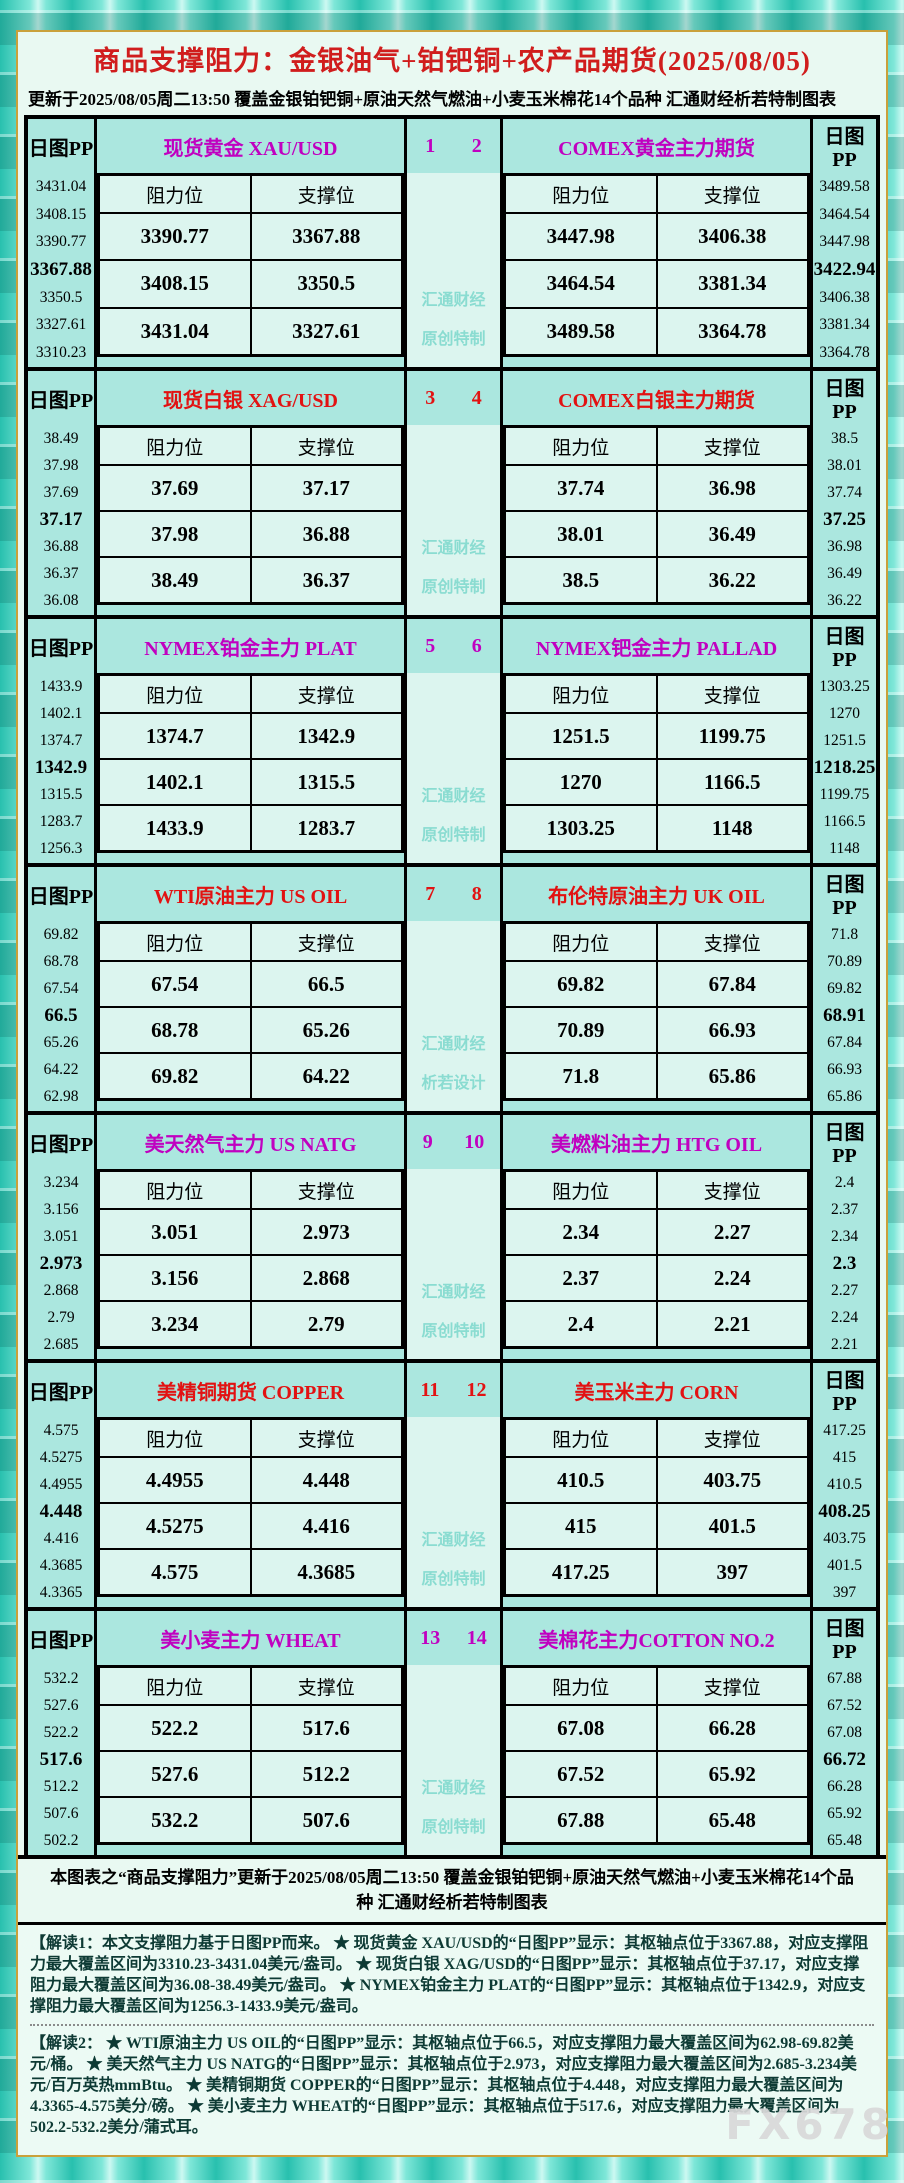 This screenshot has width=904, height=2183. Describe the element at coordinates (326, 237) in the screenshot. I see `level-cell: 3367.88` at that location.